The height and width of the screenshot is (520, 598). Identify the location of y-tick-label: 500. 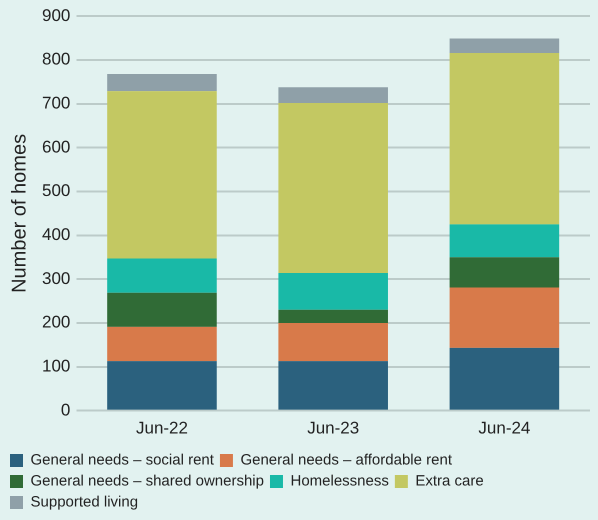
(56, 190).